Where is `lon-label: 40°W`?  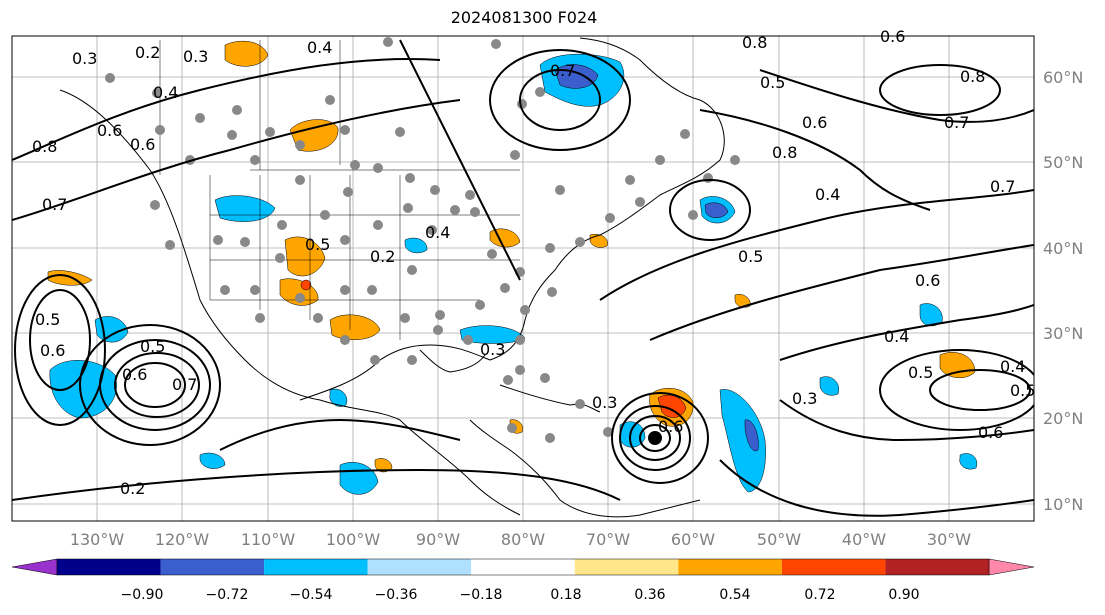
lon-label: 40°W is located at coordinates (864, 539).